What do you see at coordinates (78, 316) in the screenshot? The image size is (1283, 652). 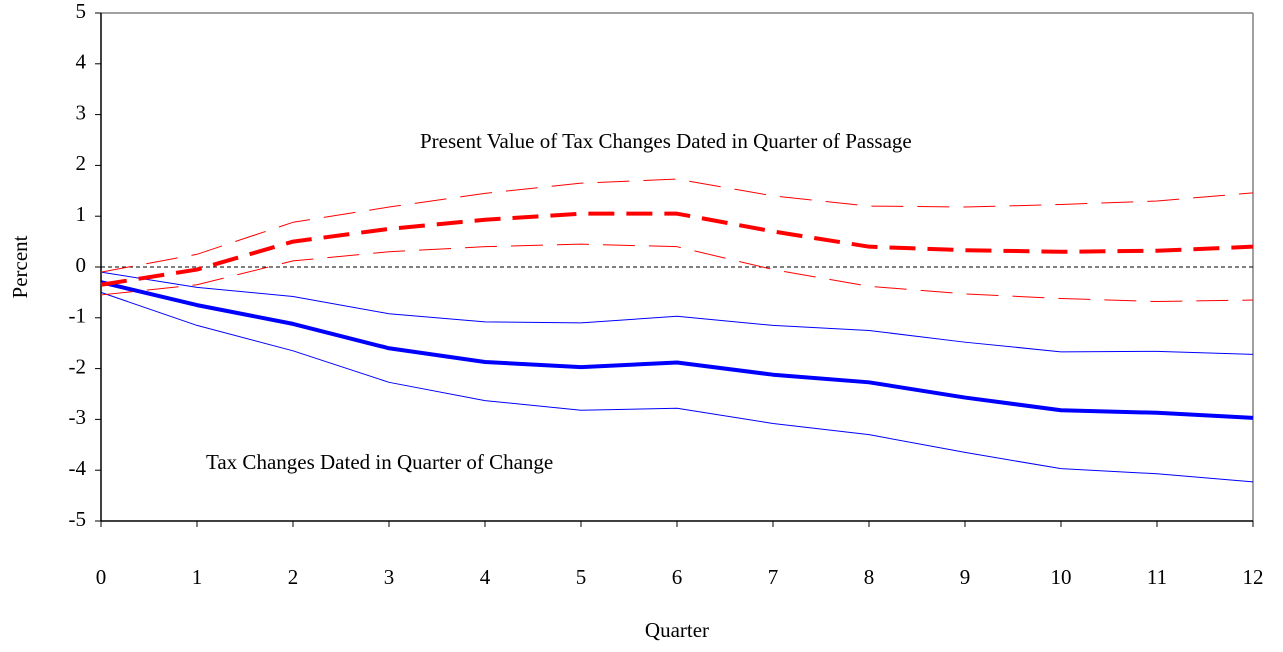 I see `y-tick-label: -1` at bounding box center [78, 316].